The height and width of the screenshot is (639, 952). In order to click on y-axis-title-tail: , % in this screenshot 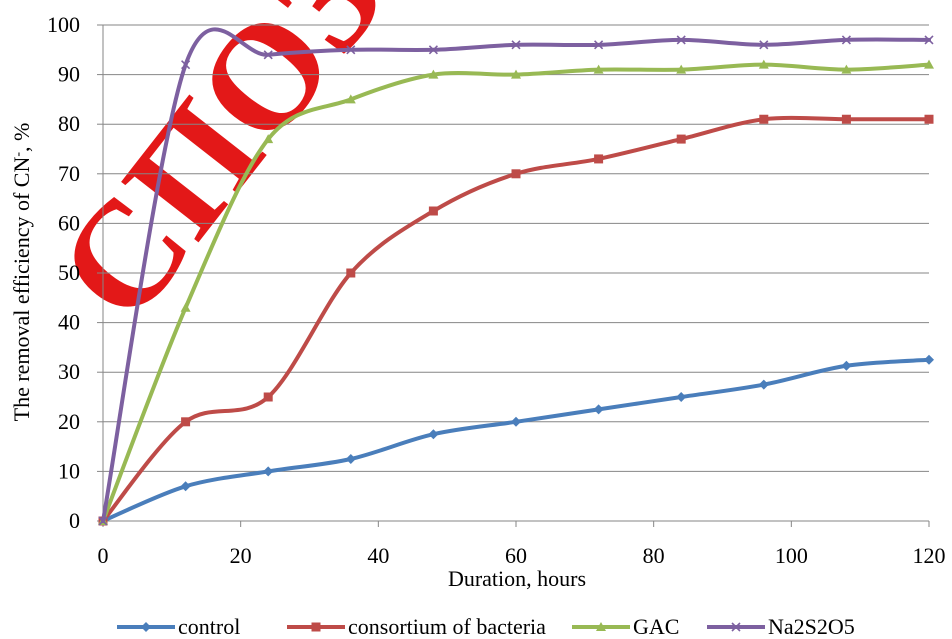, I will do `click(21, 137)`.